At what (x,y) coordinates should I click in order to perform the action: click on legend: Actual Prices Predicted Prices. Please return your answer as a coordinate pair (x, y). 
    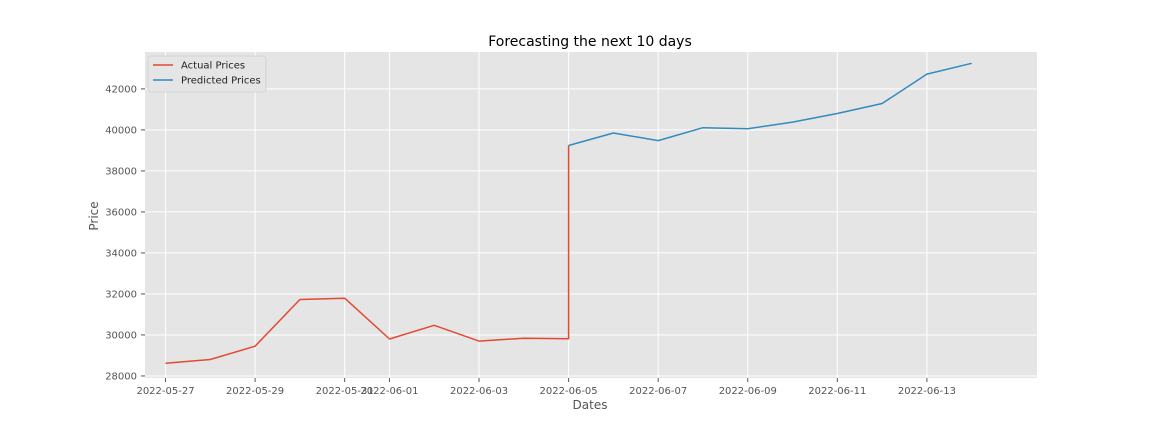
    Looking at the image, I should click on (207, 74).